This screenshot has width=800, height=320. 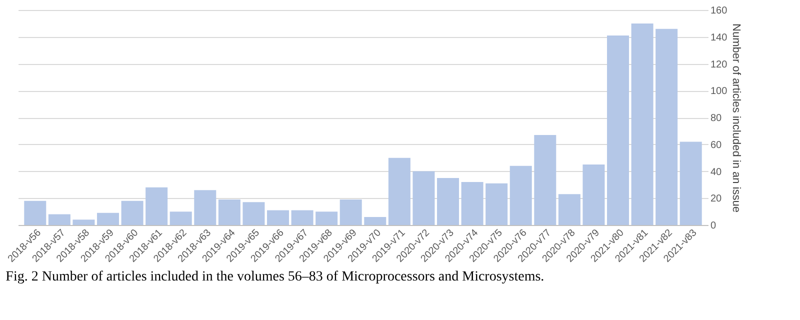 What do you see at coordinates (716, 172) in the screenshot?
I see `y-tick-label: 40` at bounding box center [716, 172].